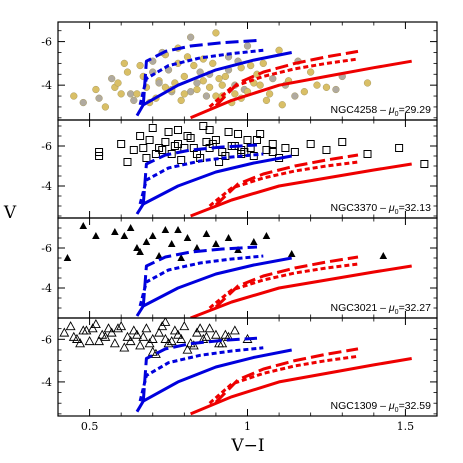 The width and height of the screenshot is (463, 463). Describe the element at coordinates (46, 339) in the screenshot. I see `y-tick-label: -6` at that location.